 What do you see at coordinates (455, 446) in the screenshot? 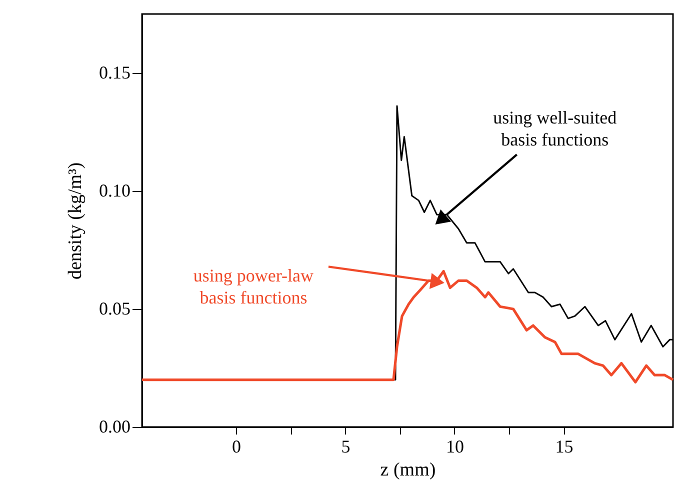
I see `x-tick-label: 10` at bounding box center [455, 446].